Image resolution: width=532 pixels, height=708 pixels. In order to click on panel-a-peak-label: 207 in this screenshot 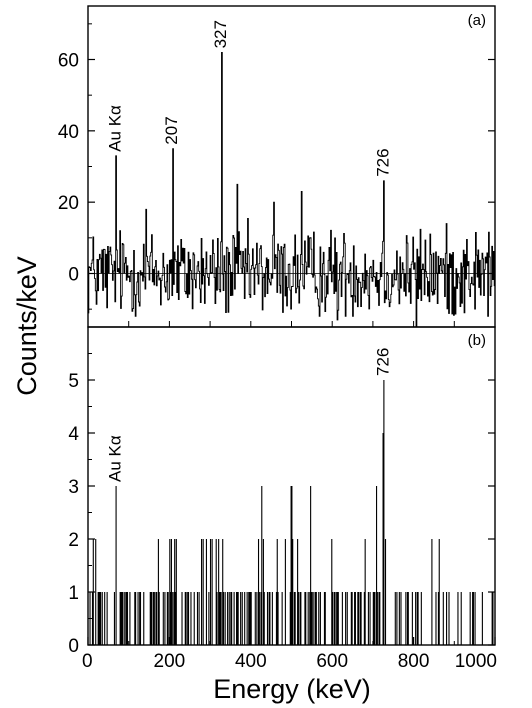, I will do `click(171, 130)`.